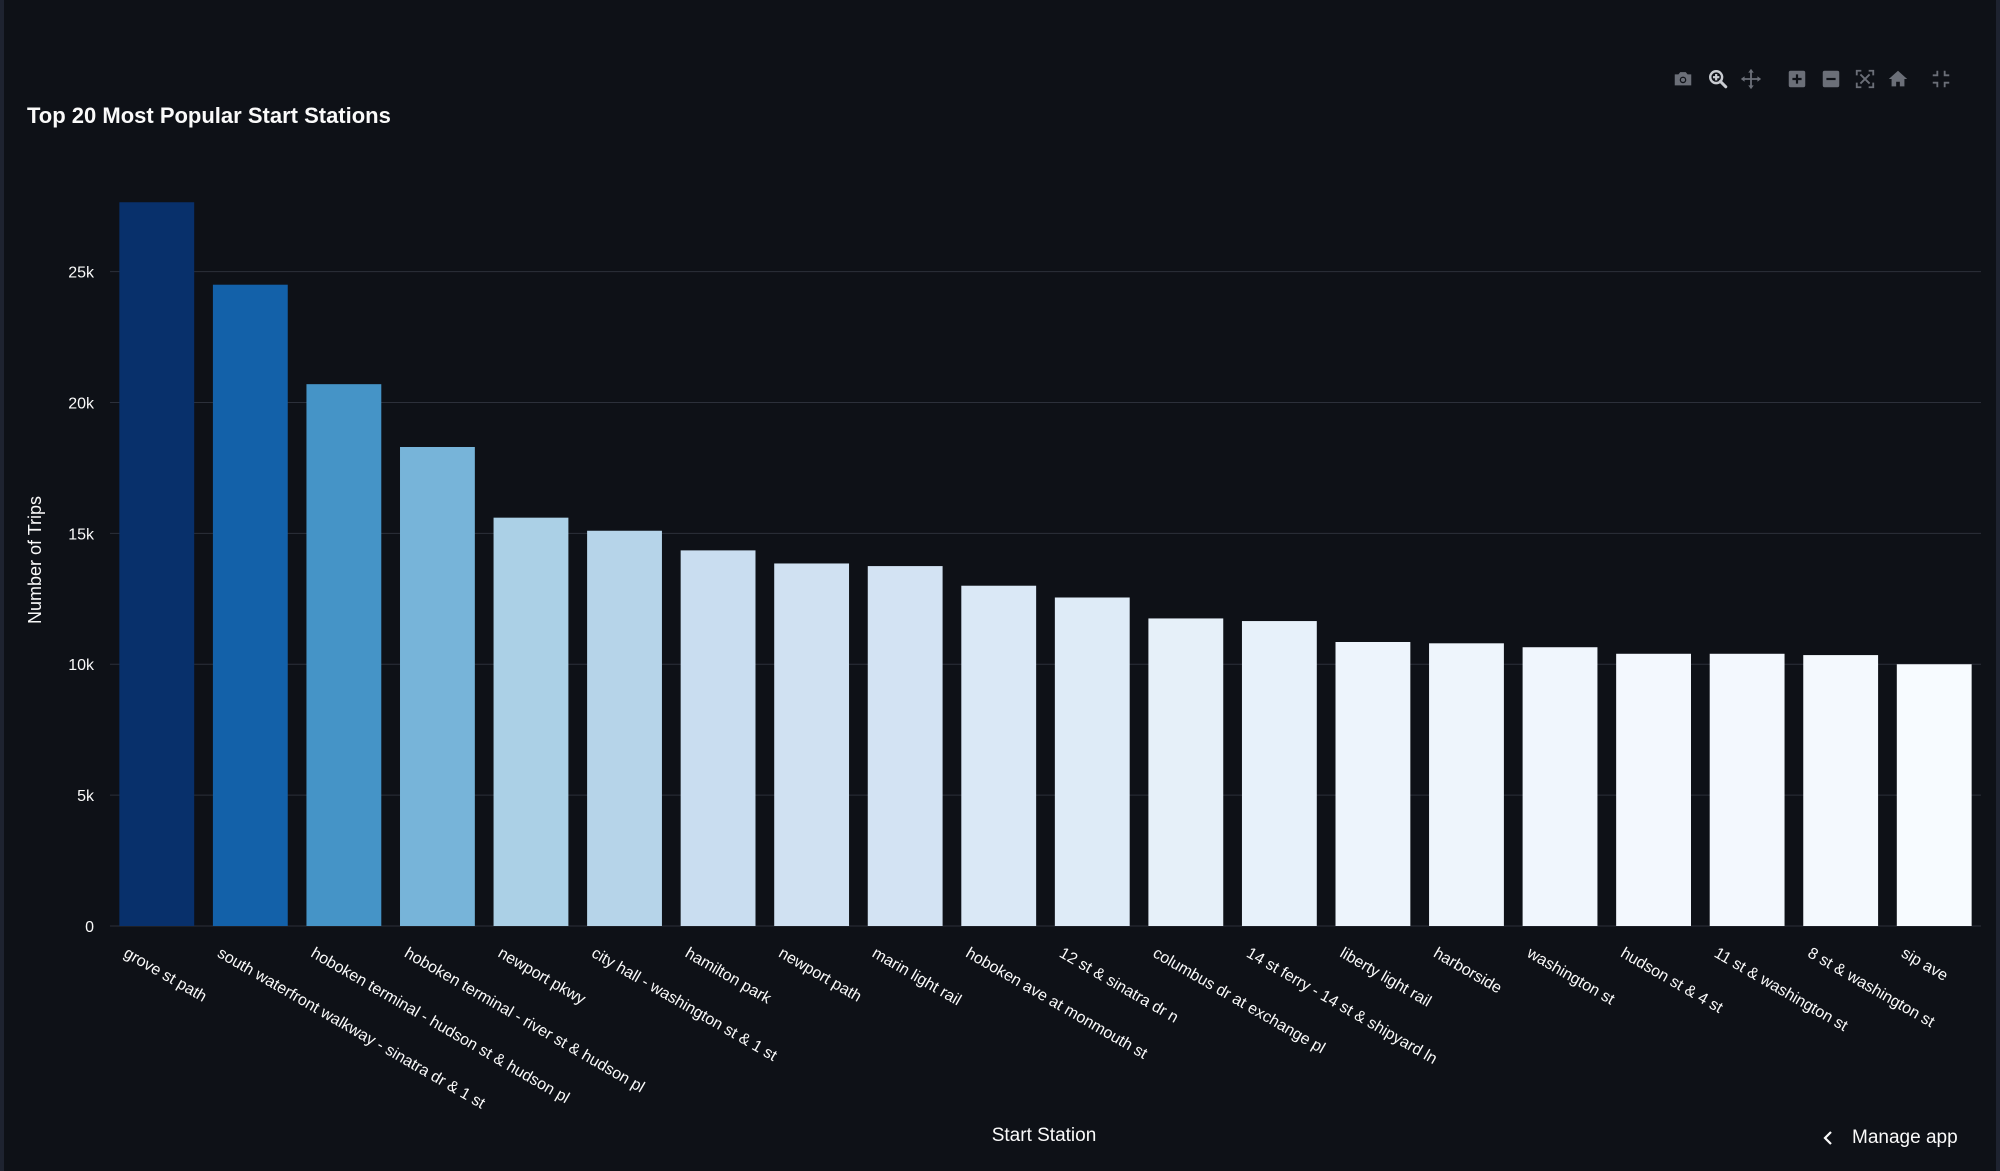 This screenshot has height=1171, width=2000. What do you see at coordinates (1057, 1004) in the screenshot?
I see `x-tick-label: hoboken ave at monmouth st` at bounding box center [1057, 1004].